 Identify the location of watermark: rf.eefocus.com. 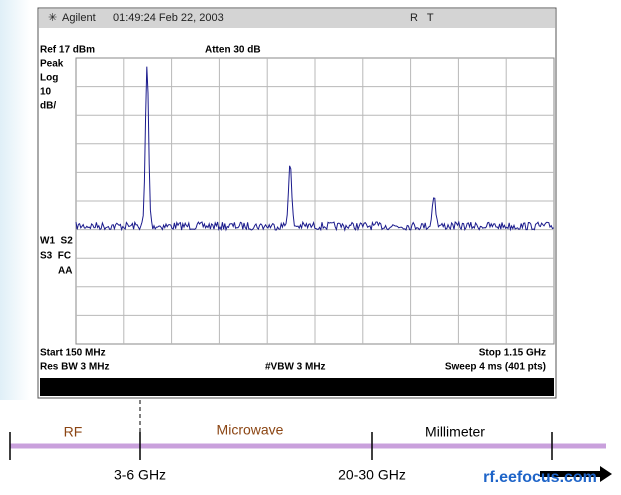
(540, 477).